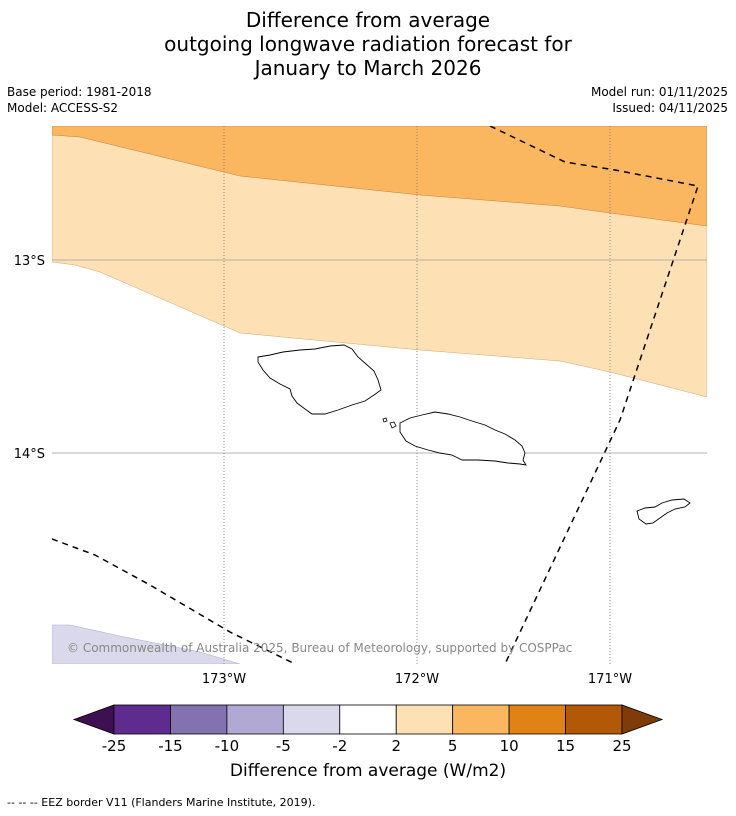 The image size is (736, 816). Describe the element at coordinates (227, 746) in the screenshot. I see `colorbar-tick-label: -10` at that location.